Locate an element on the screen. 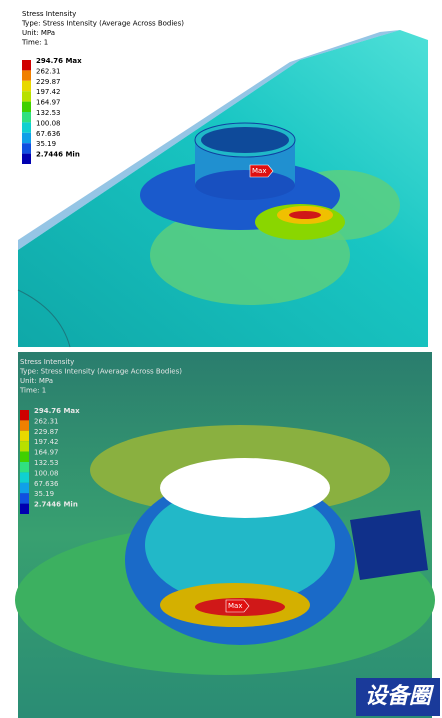  watermark: 设备圈 is located at coordinates (400, 696).